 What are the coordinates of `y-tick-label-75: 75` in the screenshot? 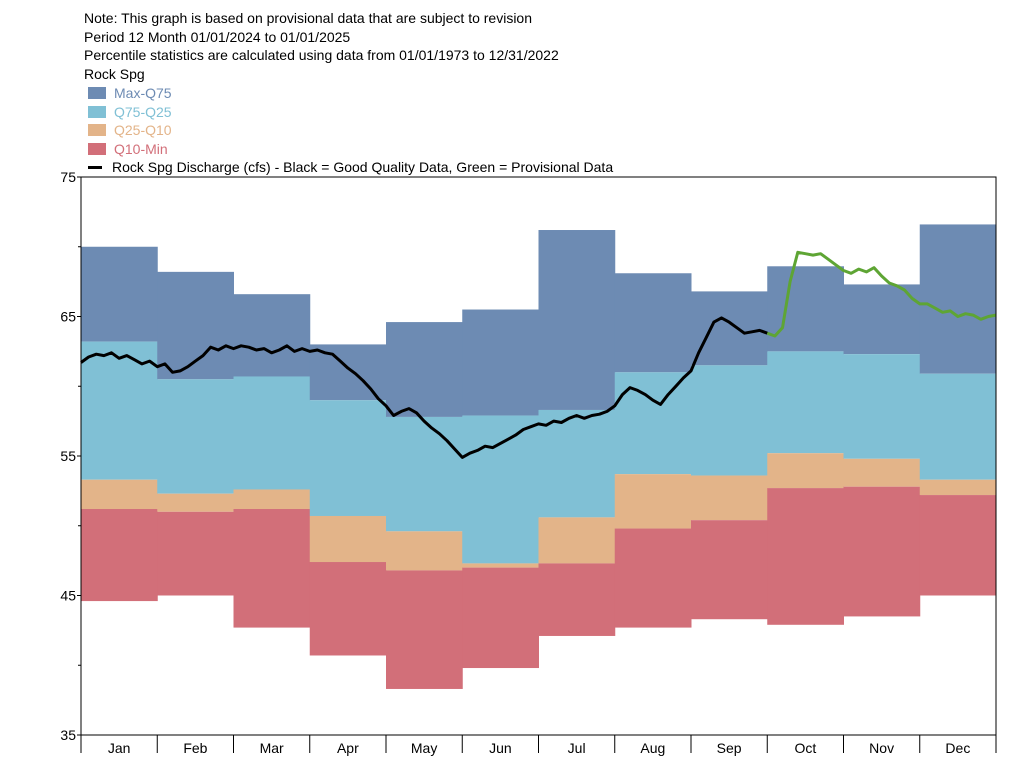 It's located at (68, 177).